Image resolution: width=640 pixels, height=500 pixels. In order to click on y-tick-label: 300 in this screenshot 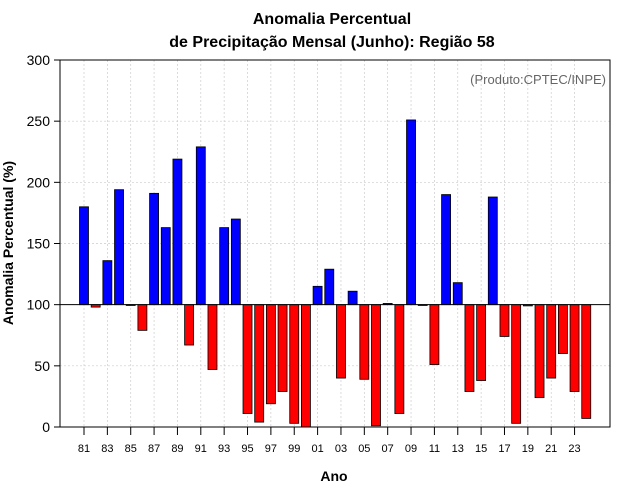, I will do `click(39, 60)`.